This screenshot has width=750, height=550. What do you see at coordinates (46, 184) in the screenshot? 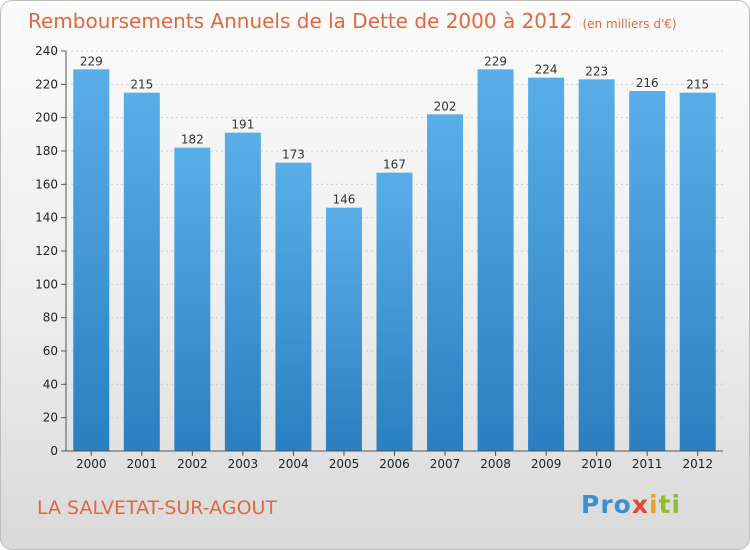
I see `y-tick-label: 160` at bounding box center [46, 184].